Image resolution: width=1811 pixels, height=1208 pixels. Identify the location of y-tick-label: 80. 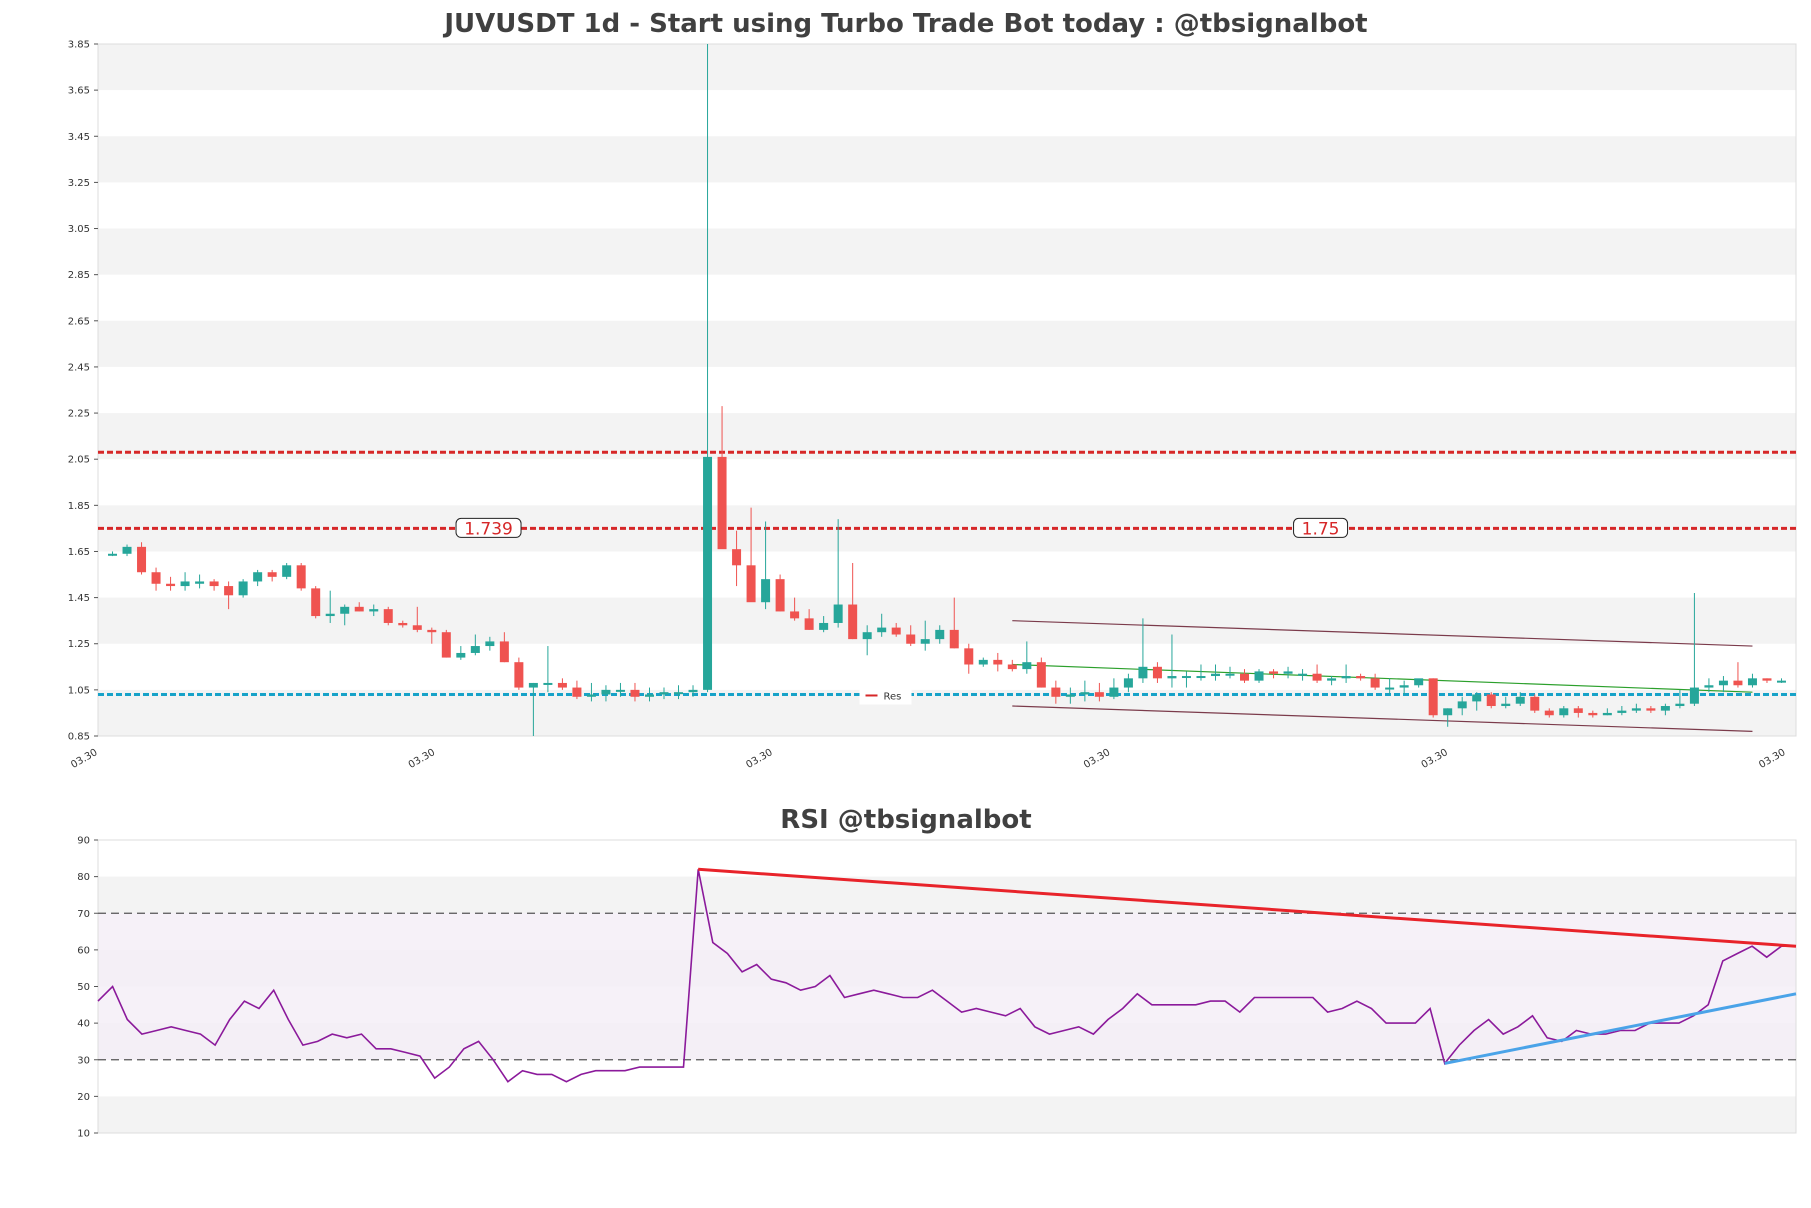
(83, 877).